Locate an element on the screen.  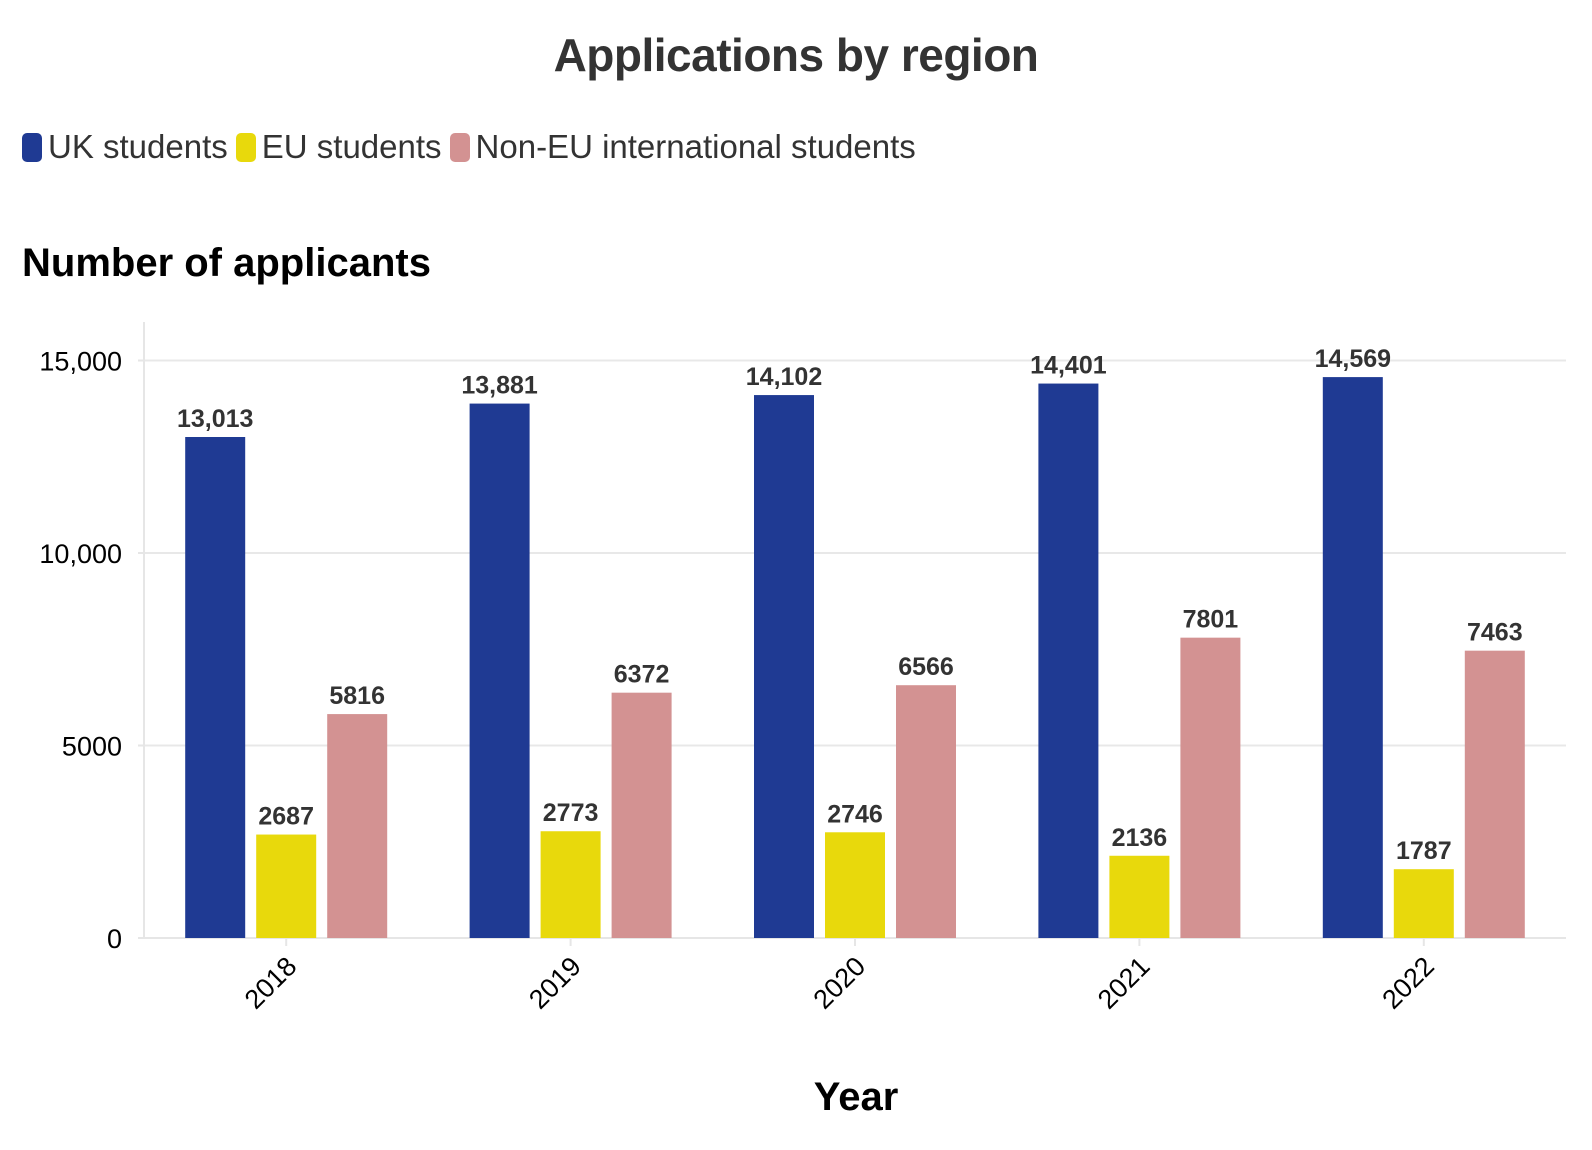
y-axis-title: Number of applicants is located at coordinates (226, 263).